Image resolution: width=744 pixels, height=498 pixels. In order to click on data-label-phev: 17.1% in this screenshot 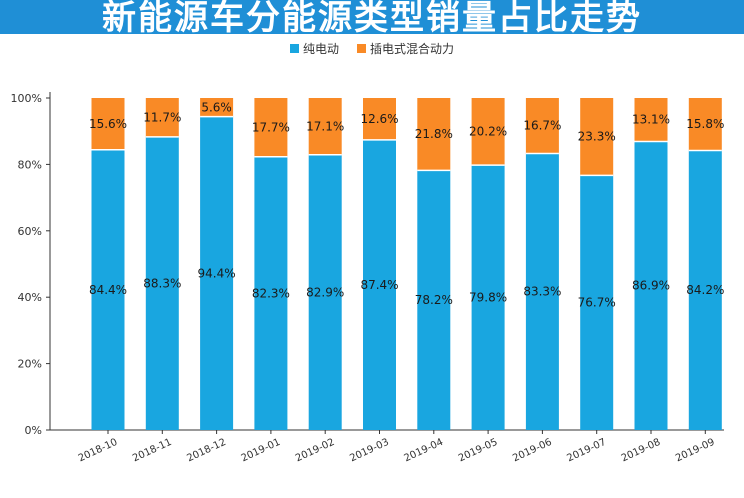, I will do `click(325, 126)`.